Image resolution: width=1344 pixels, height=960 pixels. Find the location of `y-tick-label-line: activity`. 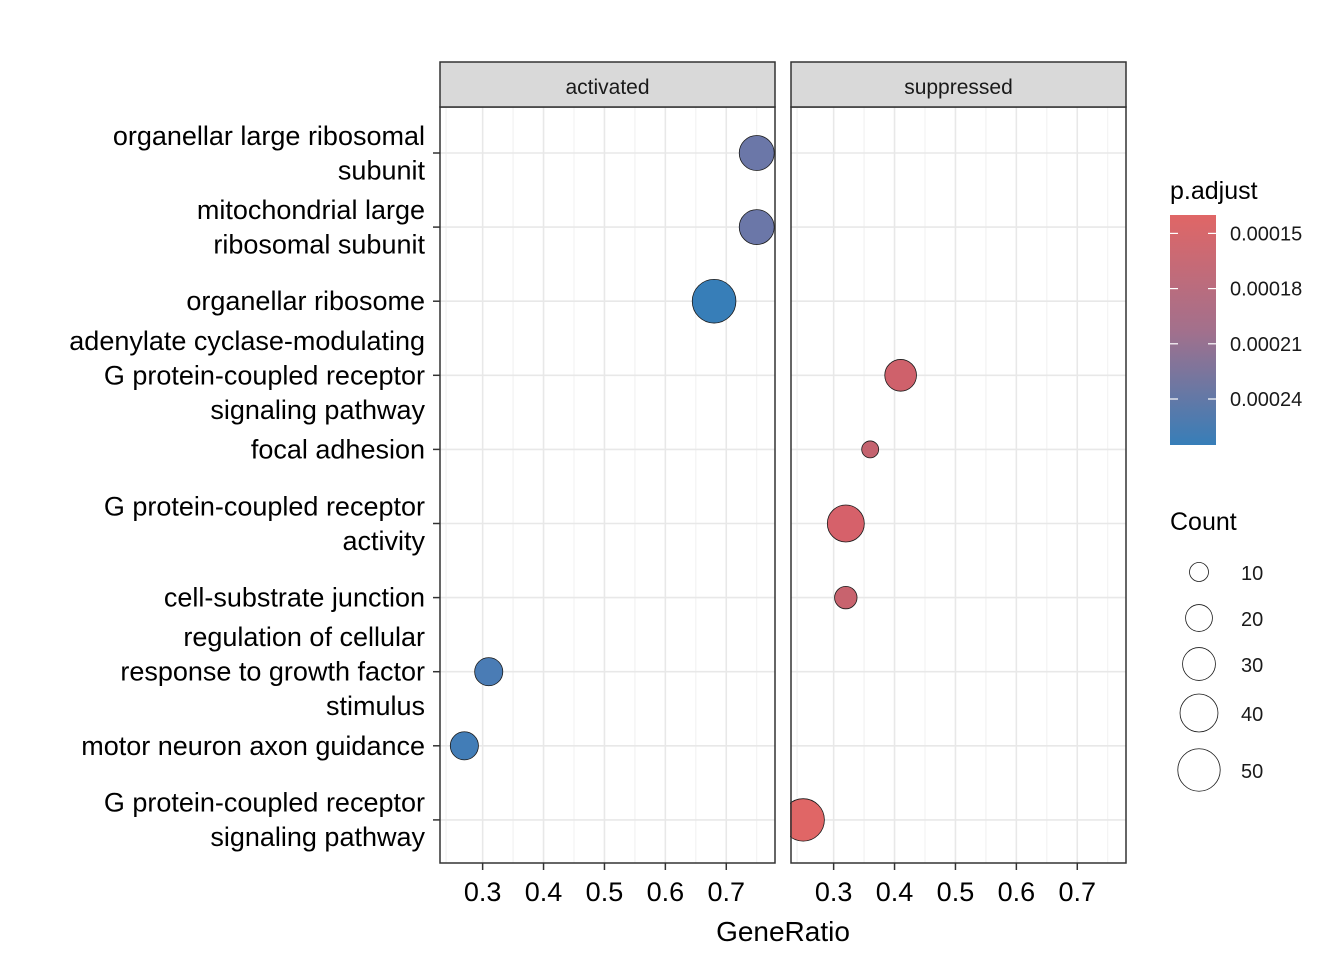

y-tick-label-line: activity is located at coordinates (383, 541).